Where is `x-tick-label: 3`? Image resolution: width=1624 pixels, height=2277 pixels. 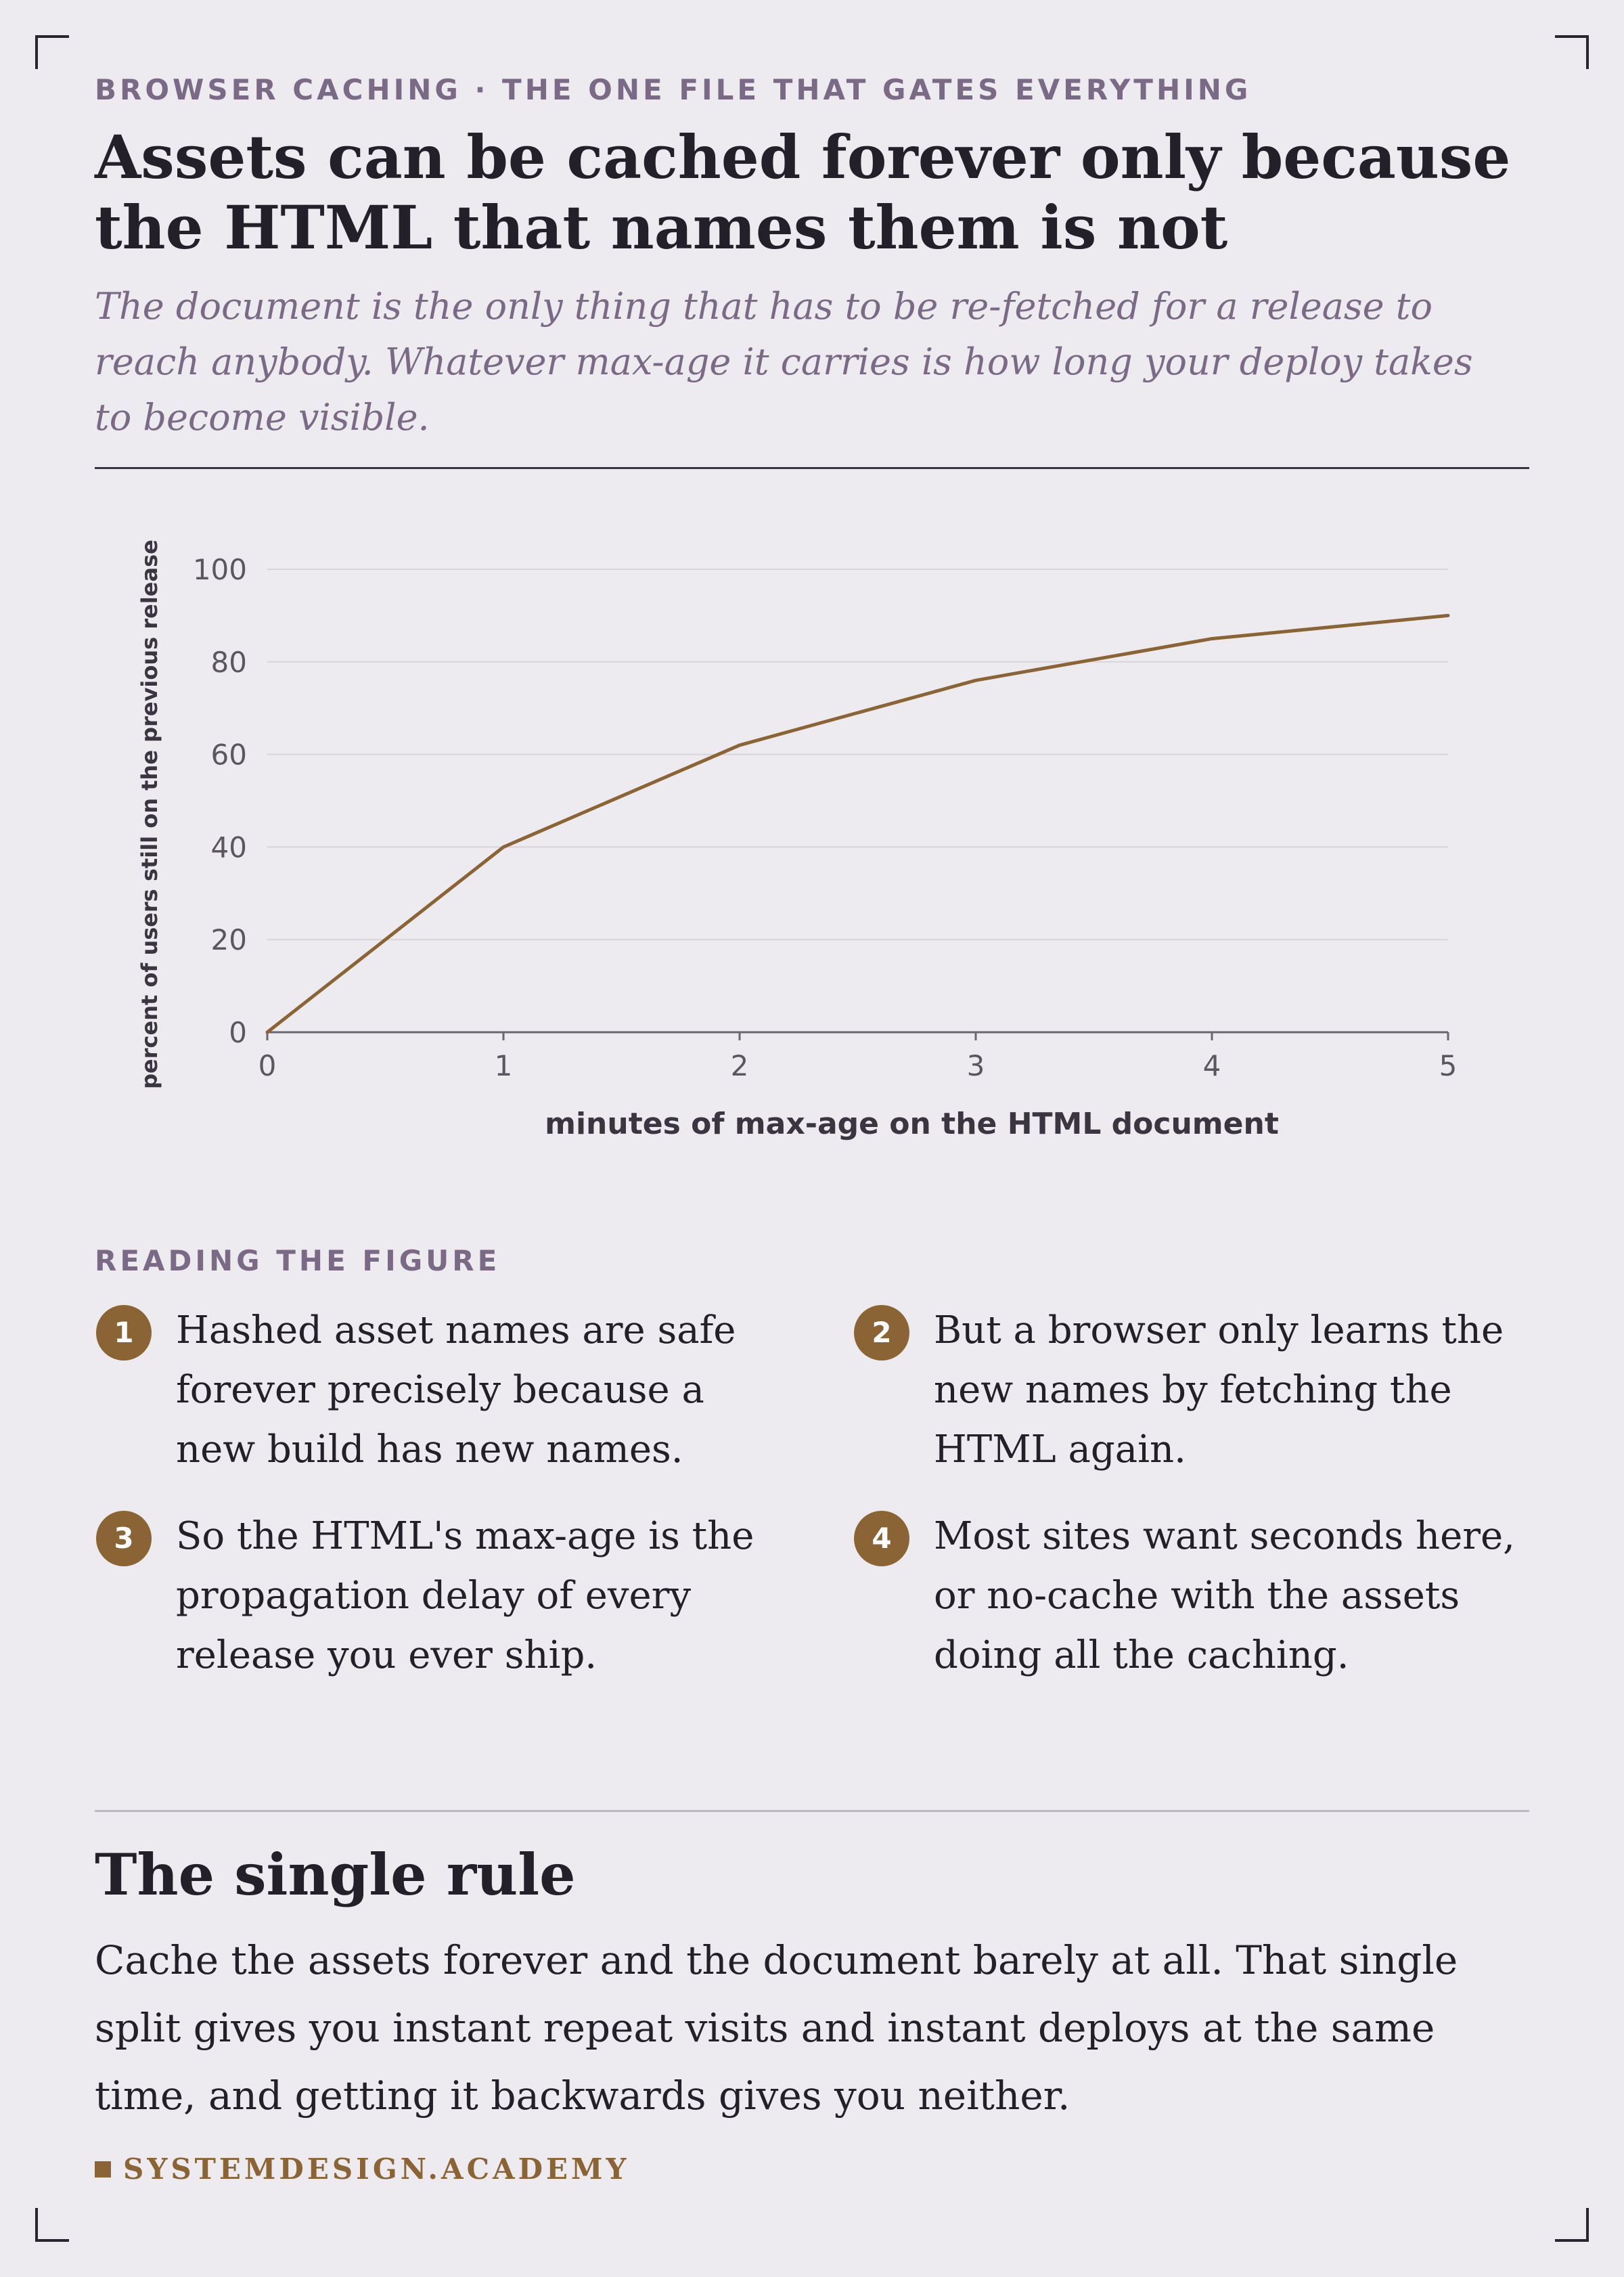 x-tick-label: 3 is located at coordinates (976, 1065).